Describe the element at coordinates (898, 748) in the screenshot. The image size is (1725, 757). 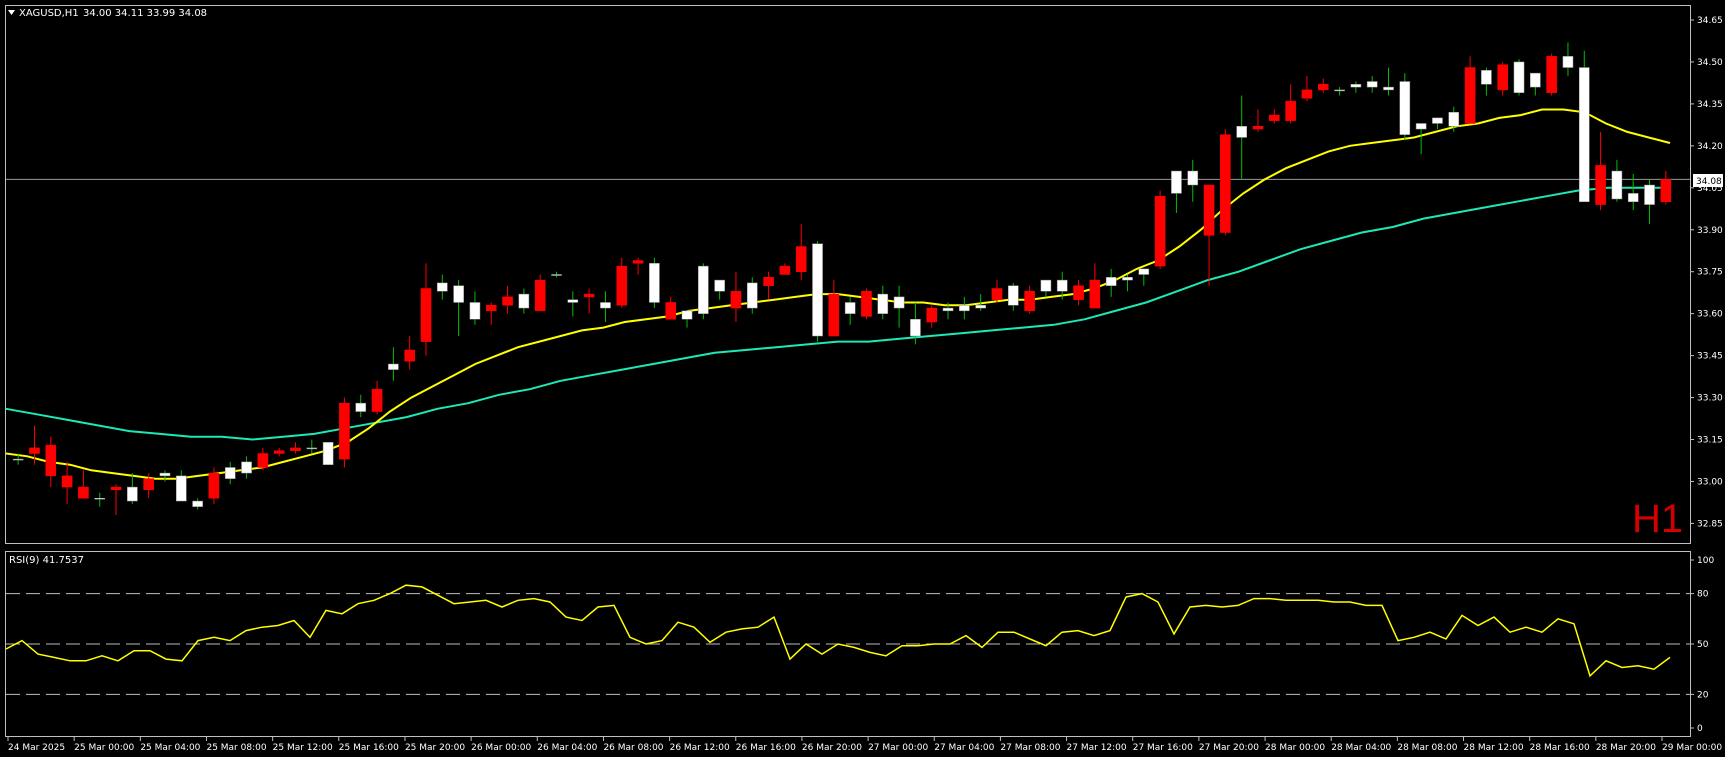
I see `time-tick-label: 27 Mar 00:00` at that location.